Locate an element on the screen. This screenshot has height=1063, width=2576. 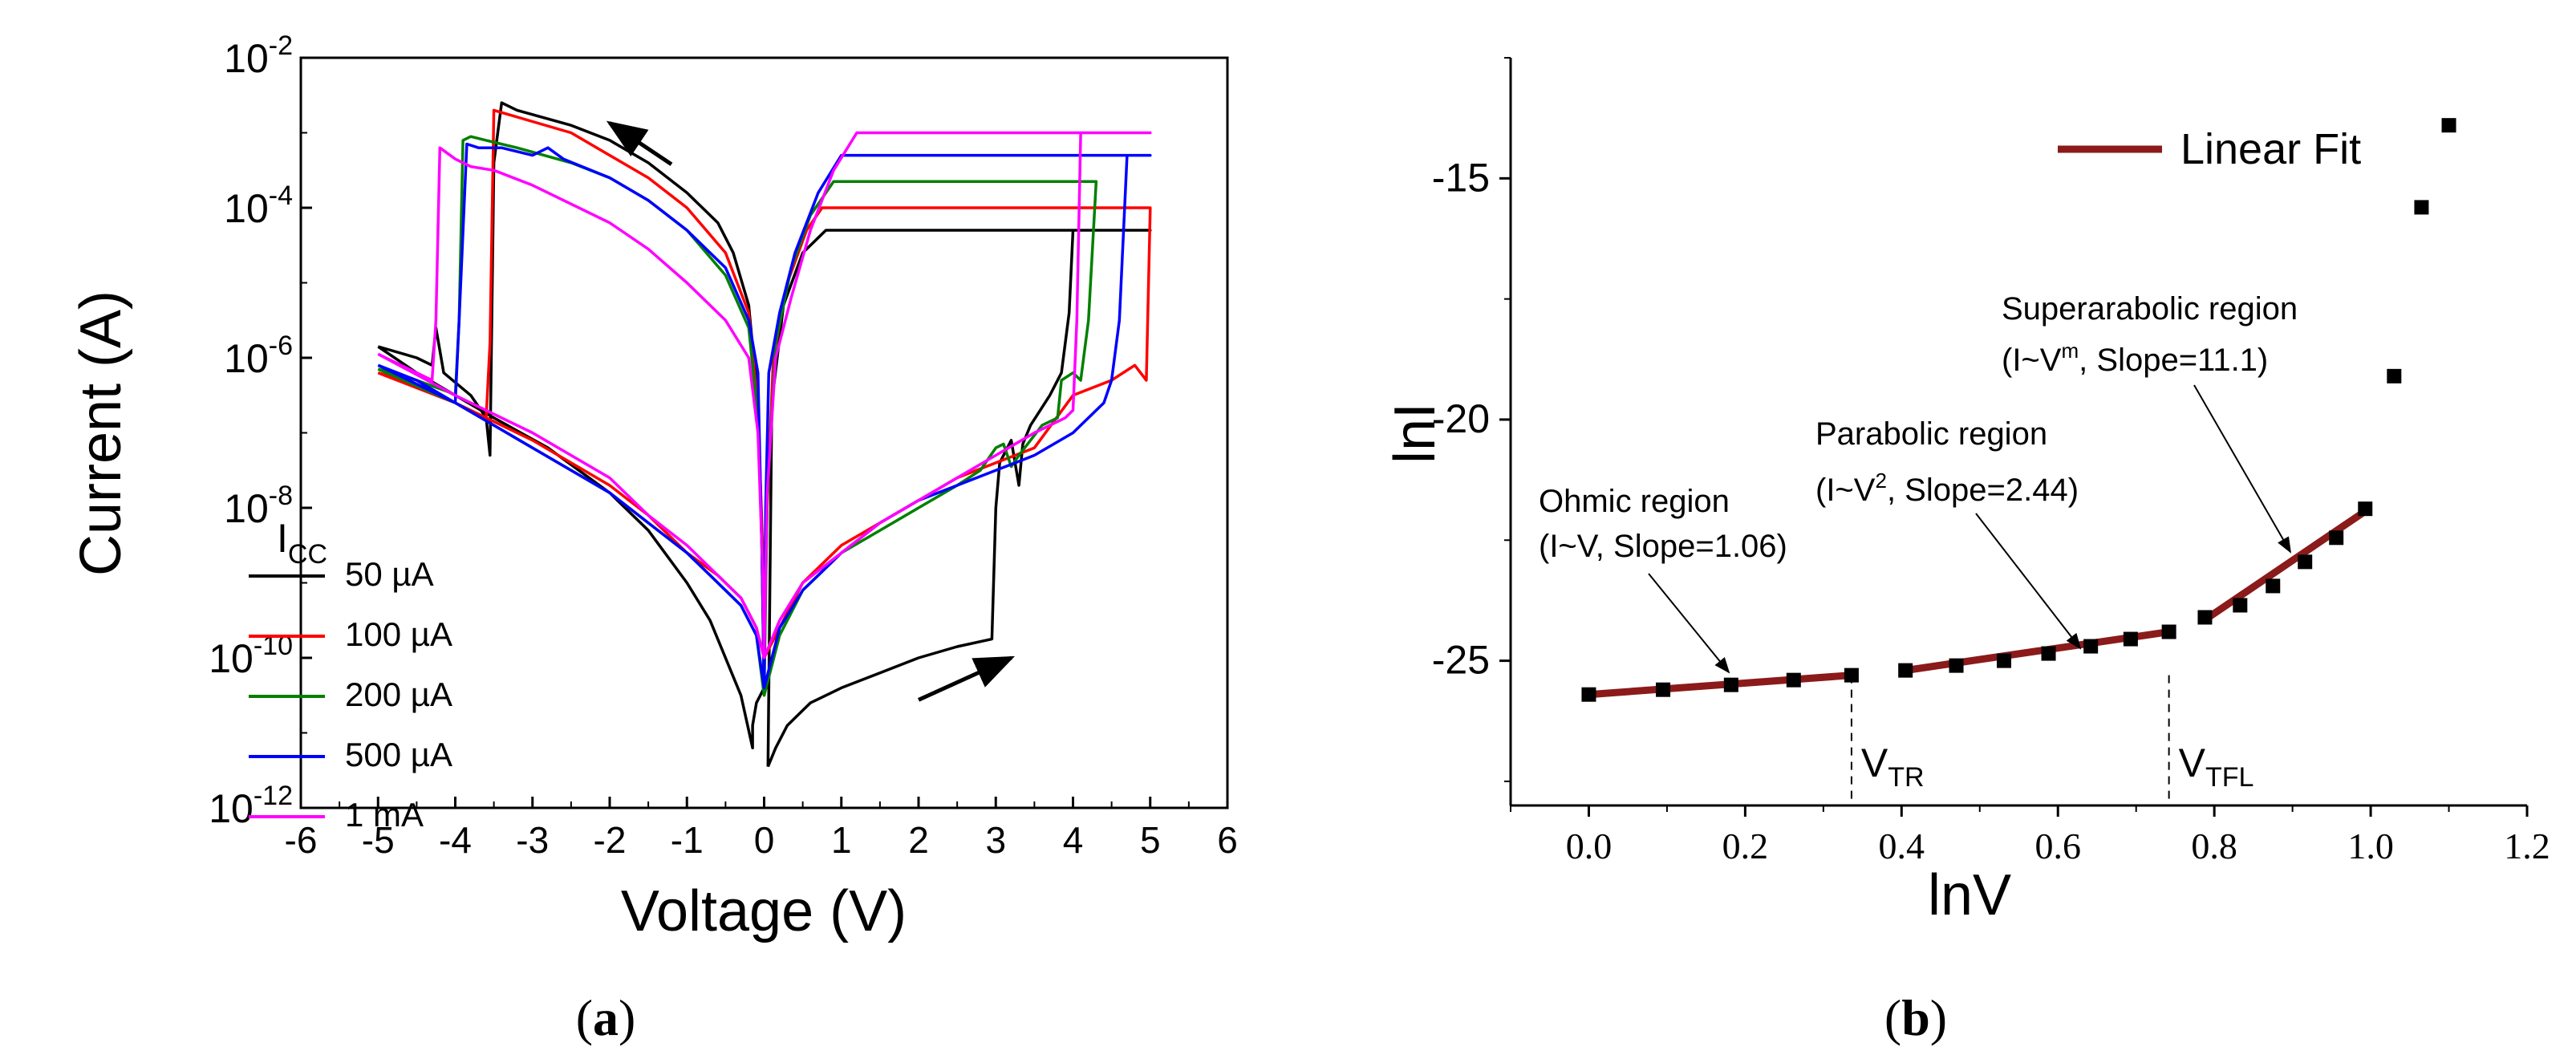
x-tick-label: 0.2 is located at coordinates (1745, 846).